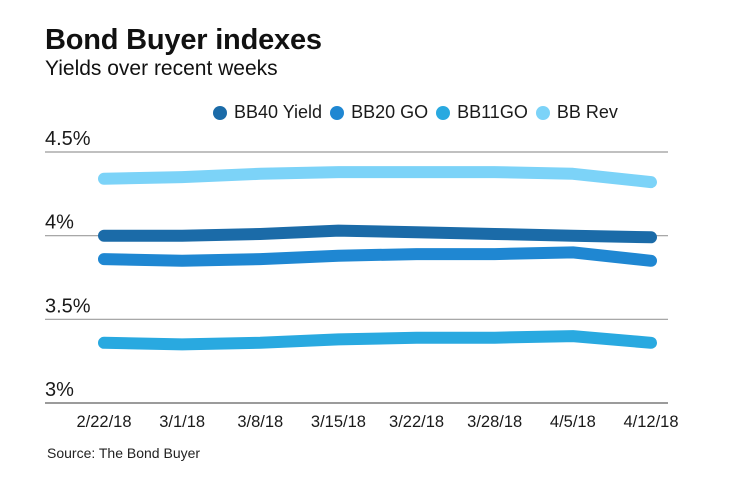 This screenshot has height=482, width=740. I want to click on legend-item-bb20-go: BB20 GO, so click(379, 112).